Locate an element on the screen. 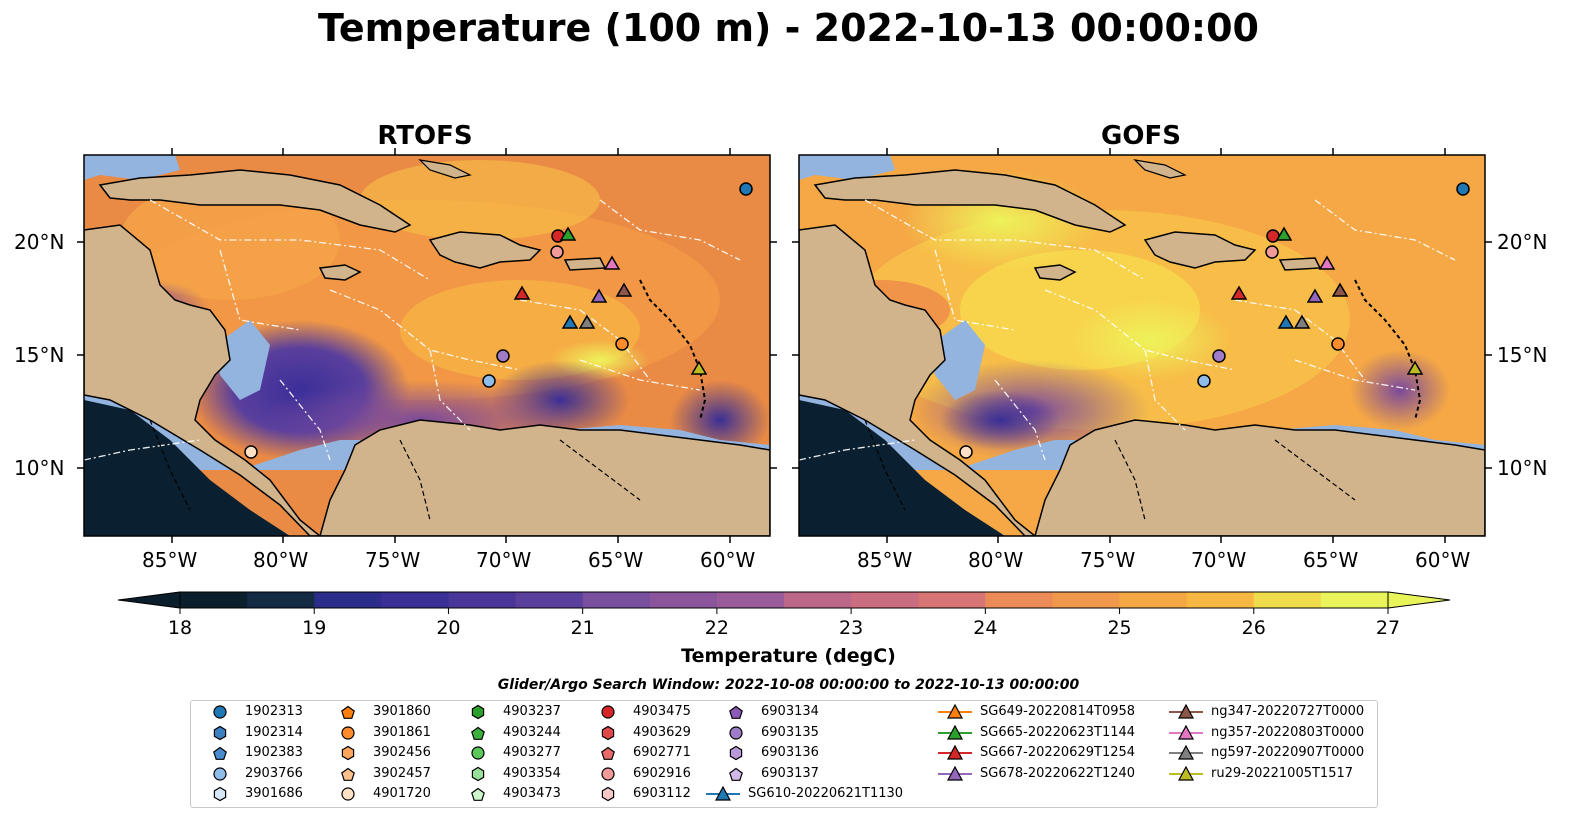  colorbar-tick-label: 20 is located at coordinates (448, 628).